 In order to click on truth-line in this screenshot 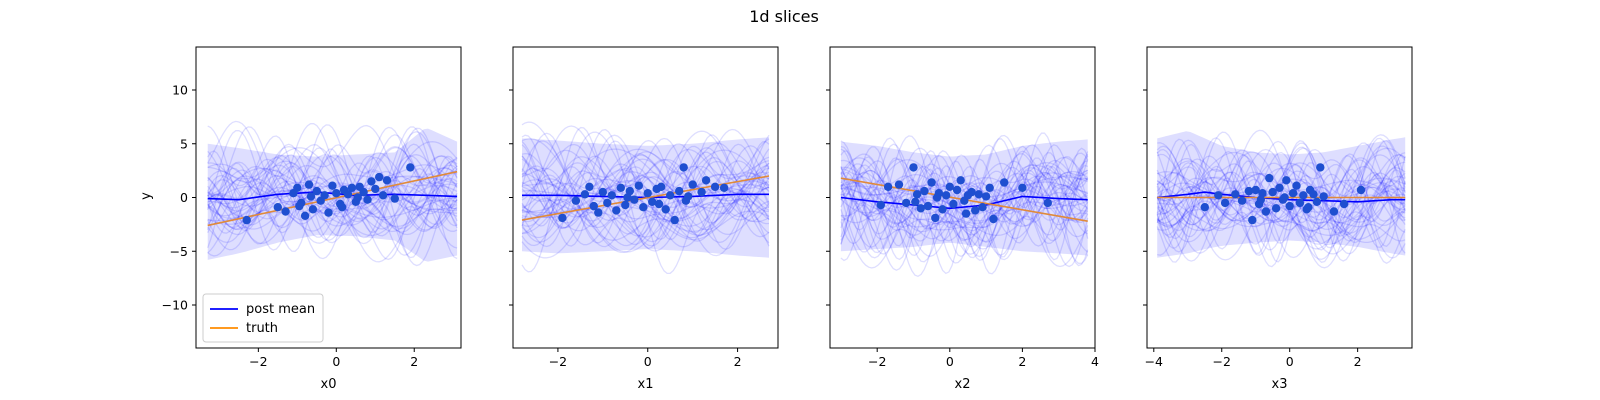, I will do `click(332, 198)`.